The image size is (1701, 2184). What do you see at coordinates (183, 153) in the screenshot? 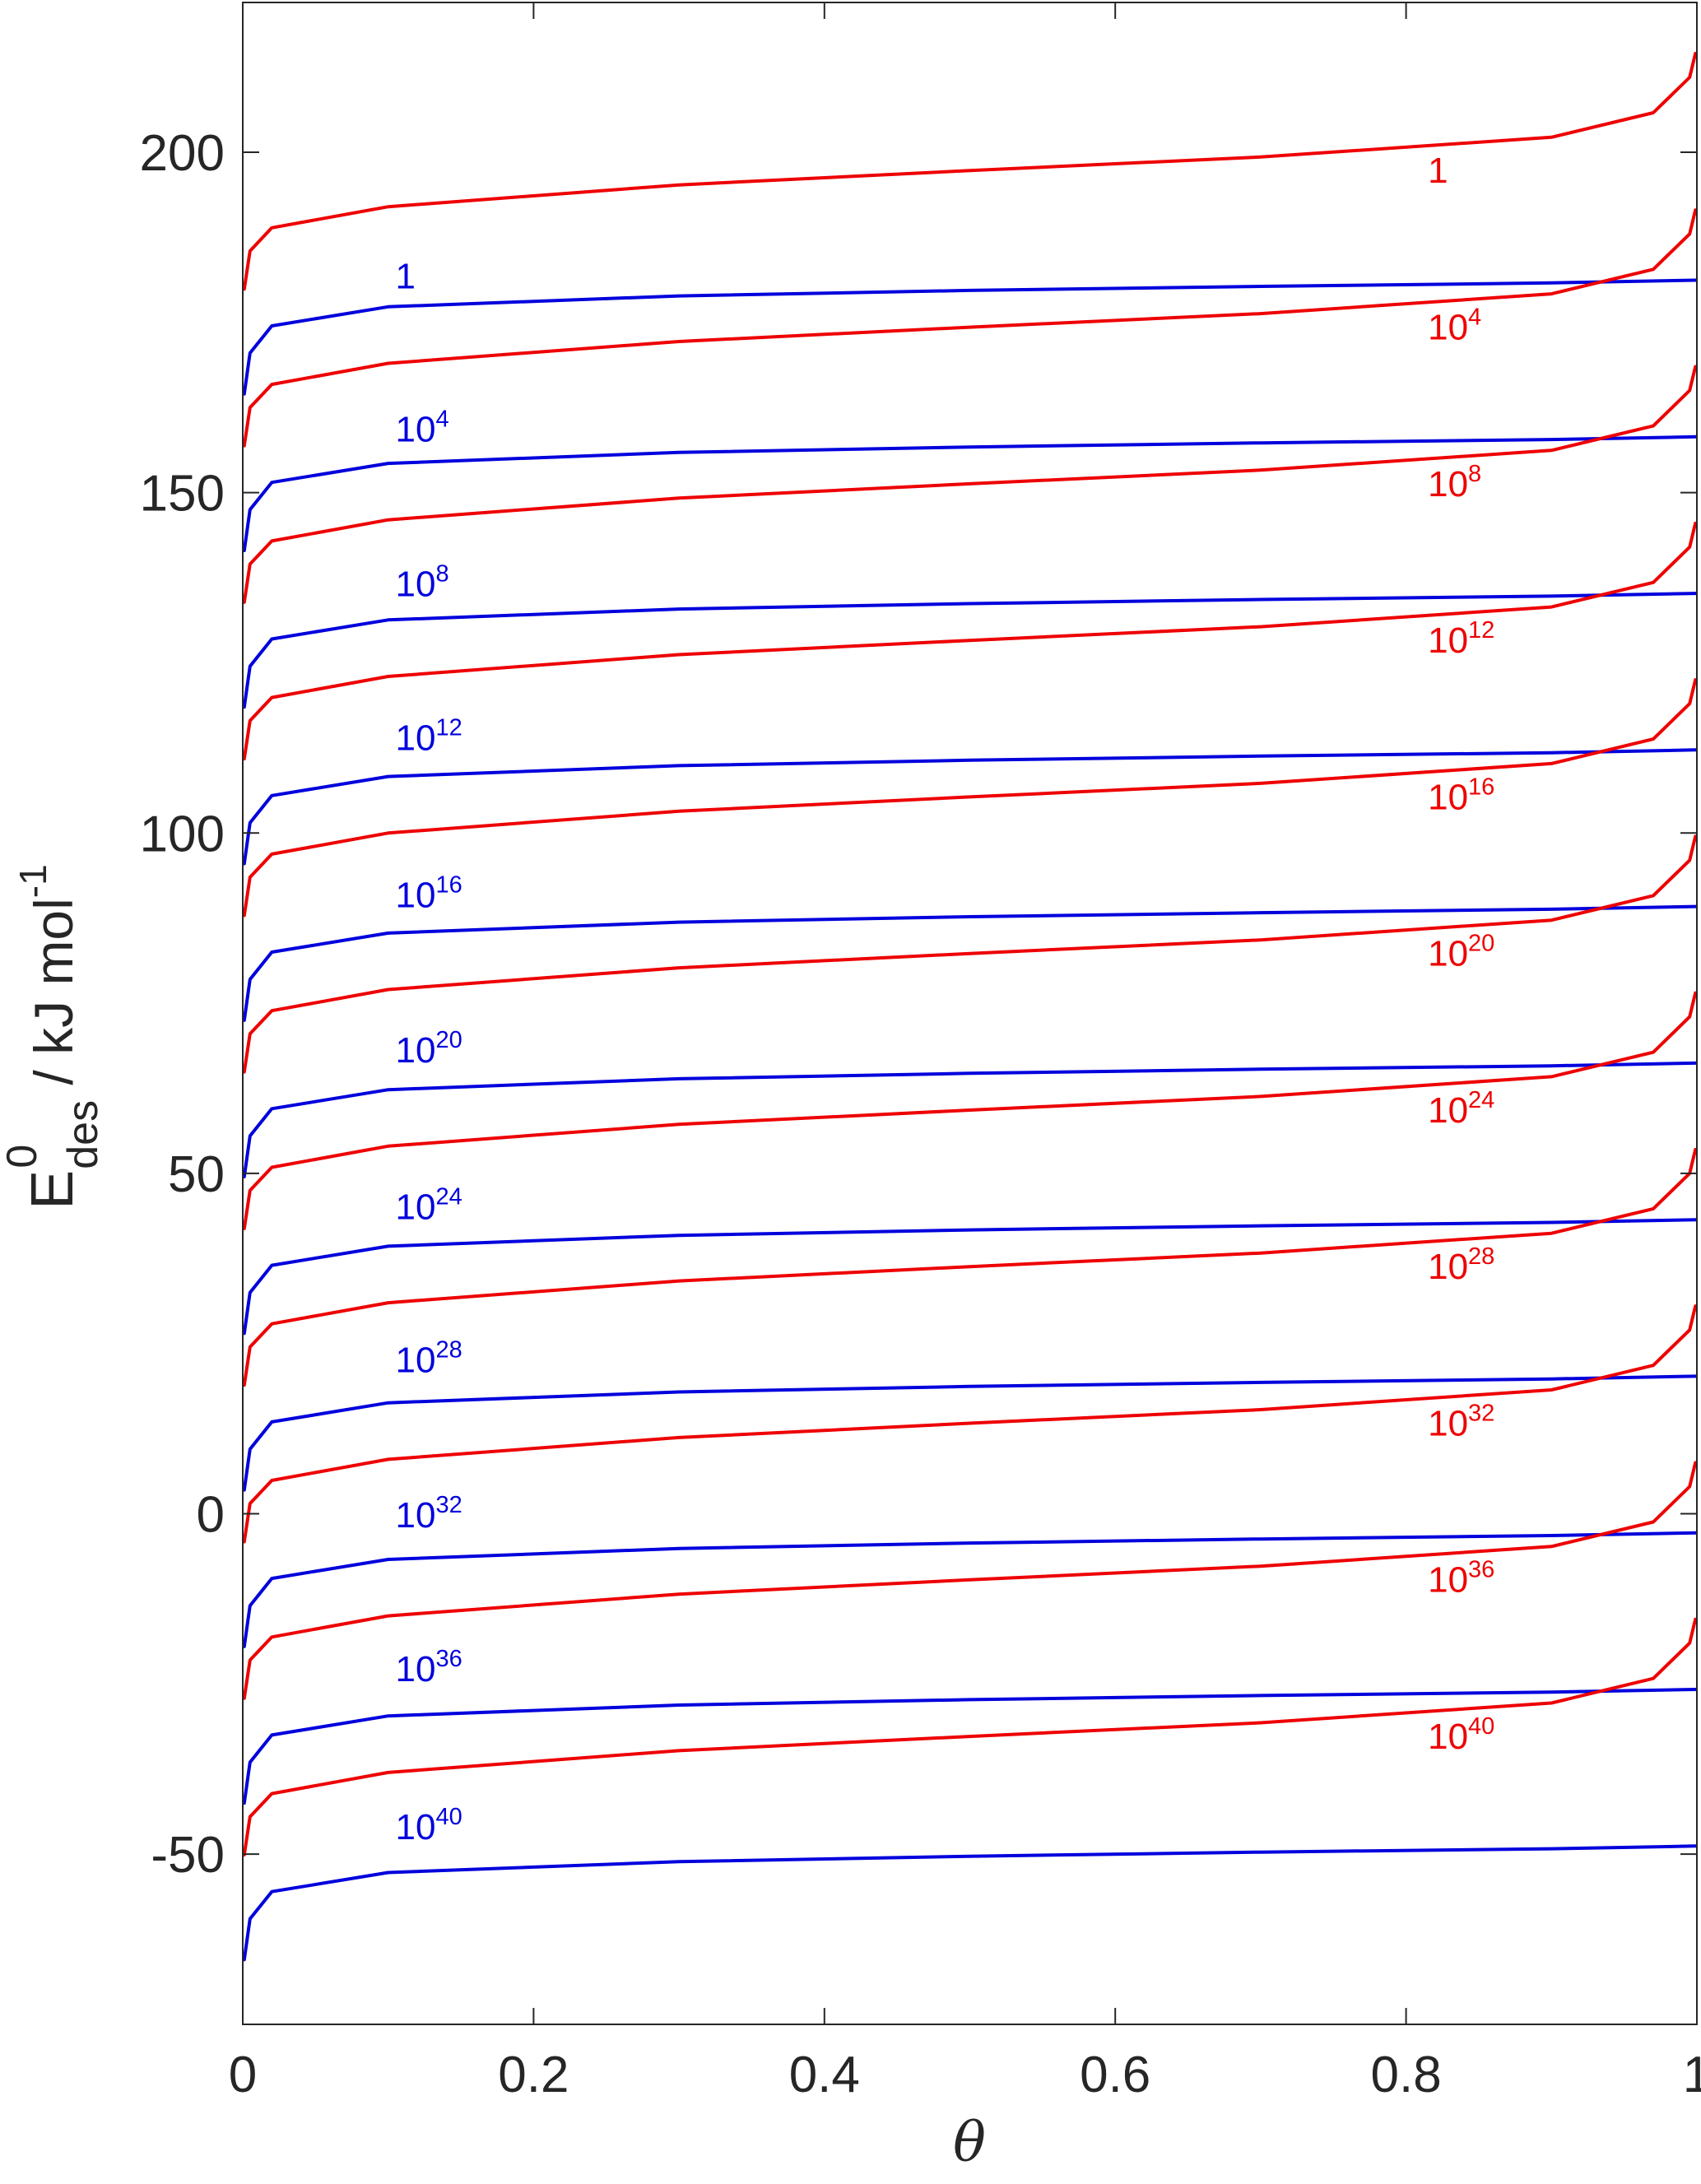
I see `y-tick-label: 200` at bounding box center [183, 153].